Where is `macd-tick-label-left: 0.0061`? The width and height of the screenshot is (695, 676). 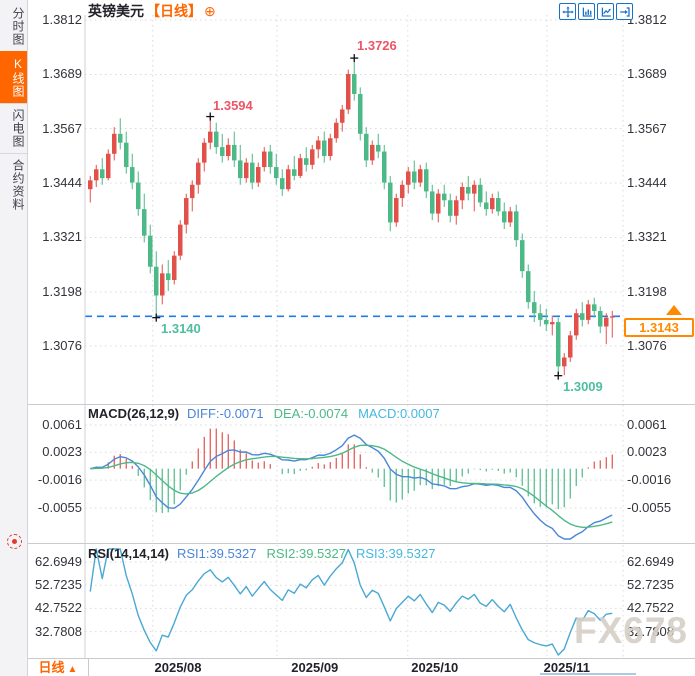
macd-tick-label-left: 0.0061 is located at coordinates (62, 424).